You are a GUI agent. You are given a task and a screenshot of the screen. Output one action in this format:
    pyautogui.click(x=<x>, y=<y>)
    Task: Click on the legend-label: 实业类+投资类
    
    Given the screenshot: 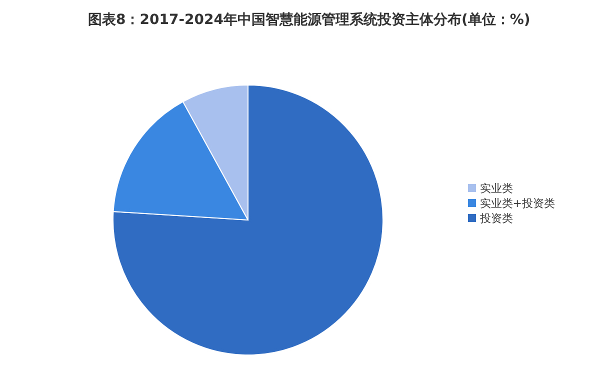 What is the action you would take?
    pyautogui.click(x=517, y=203)
    